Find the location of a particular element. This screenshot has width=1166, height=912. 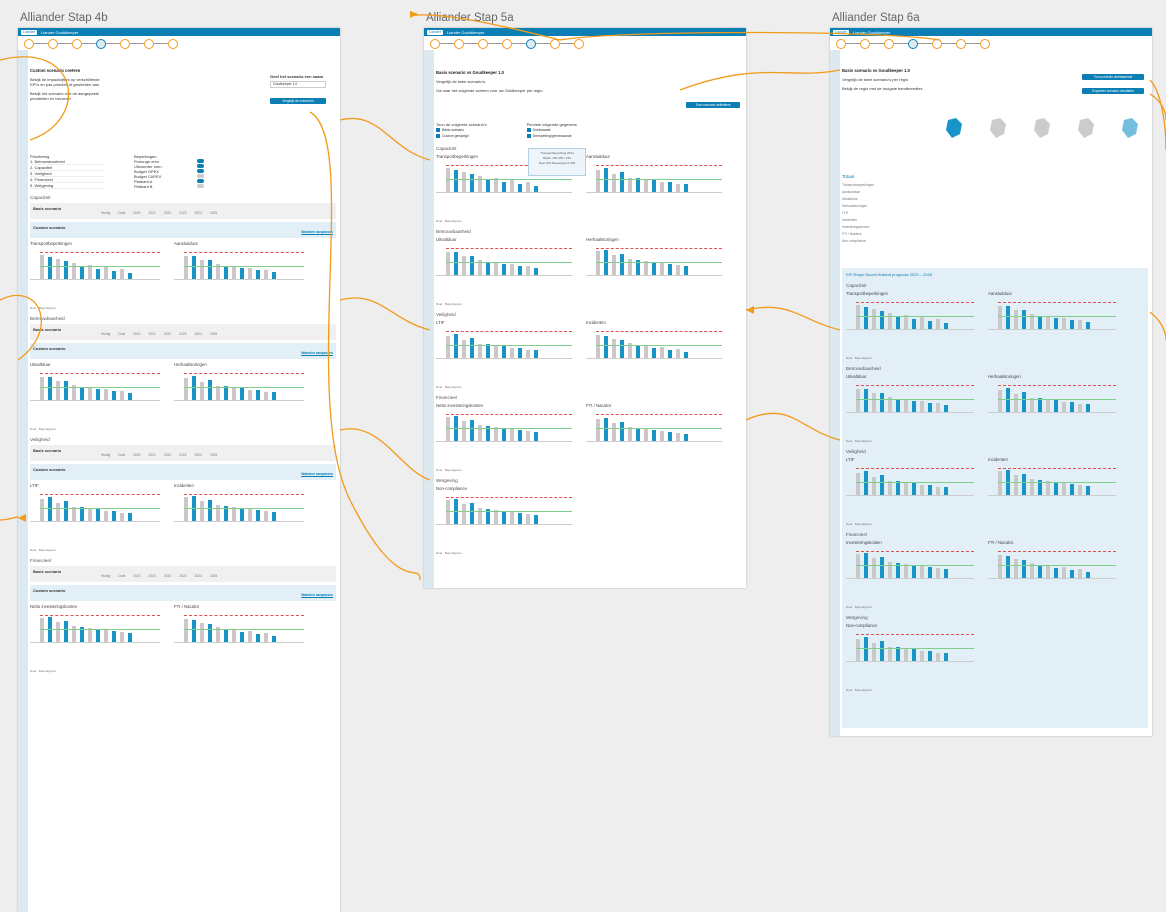

map-icon is located at coordinates (954, 128).